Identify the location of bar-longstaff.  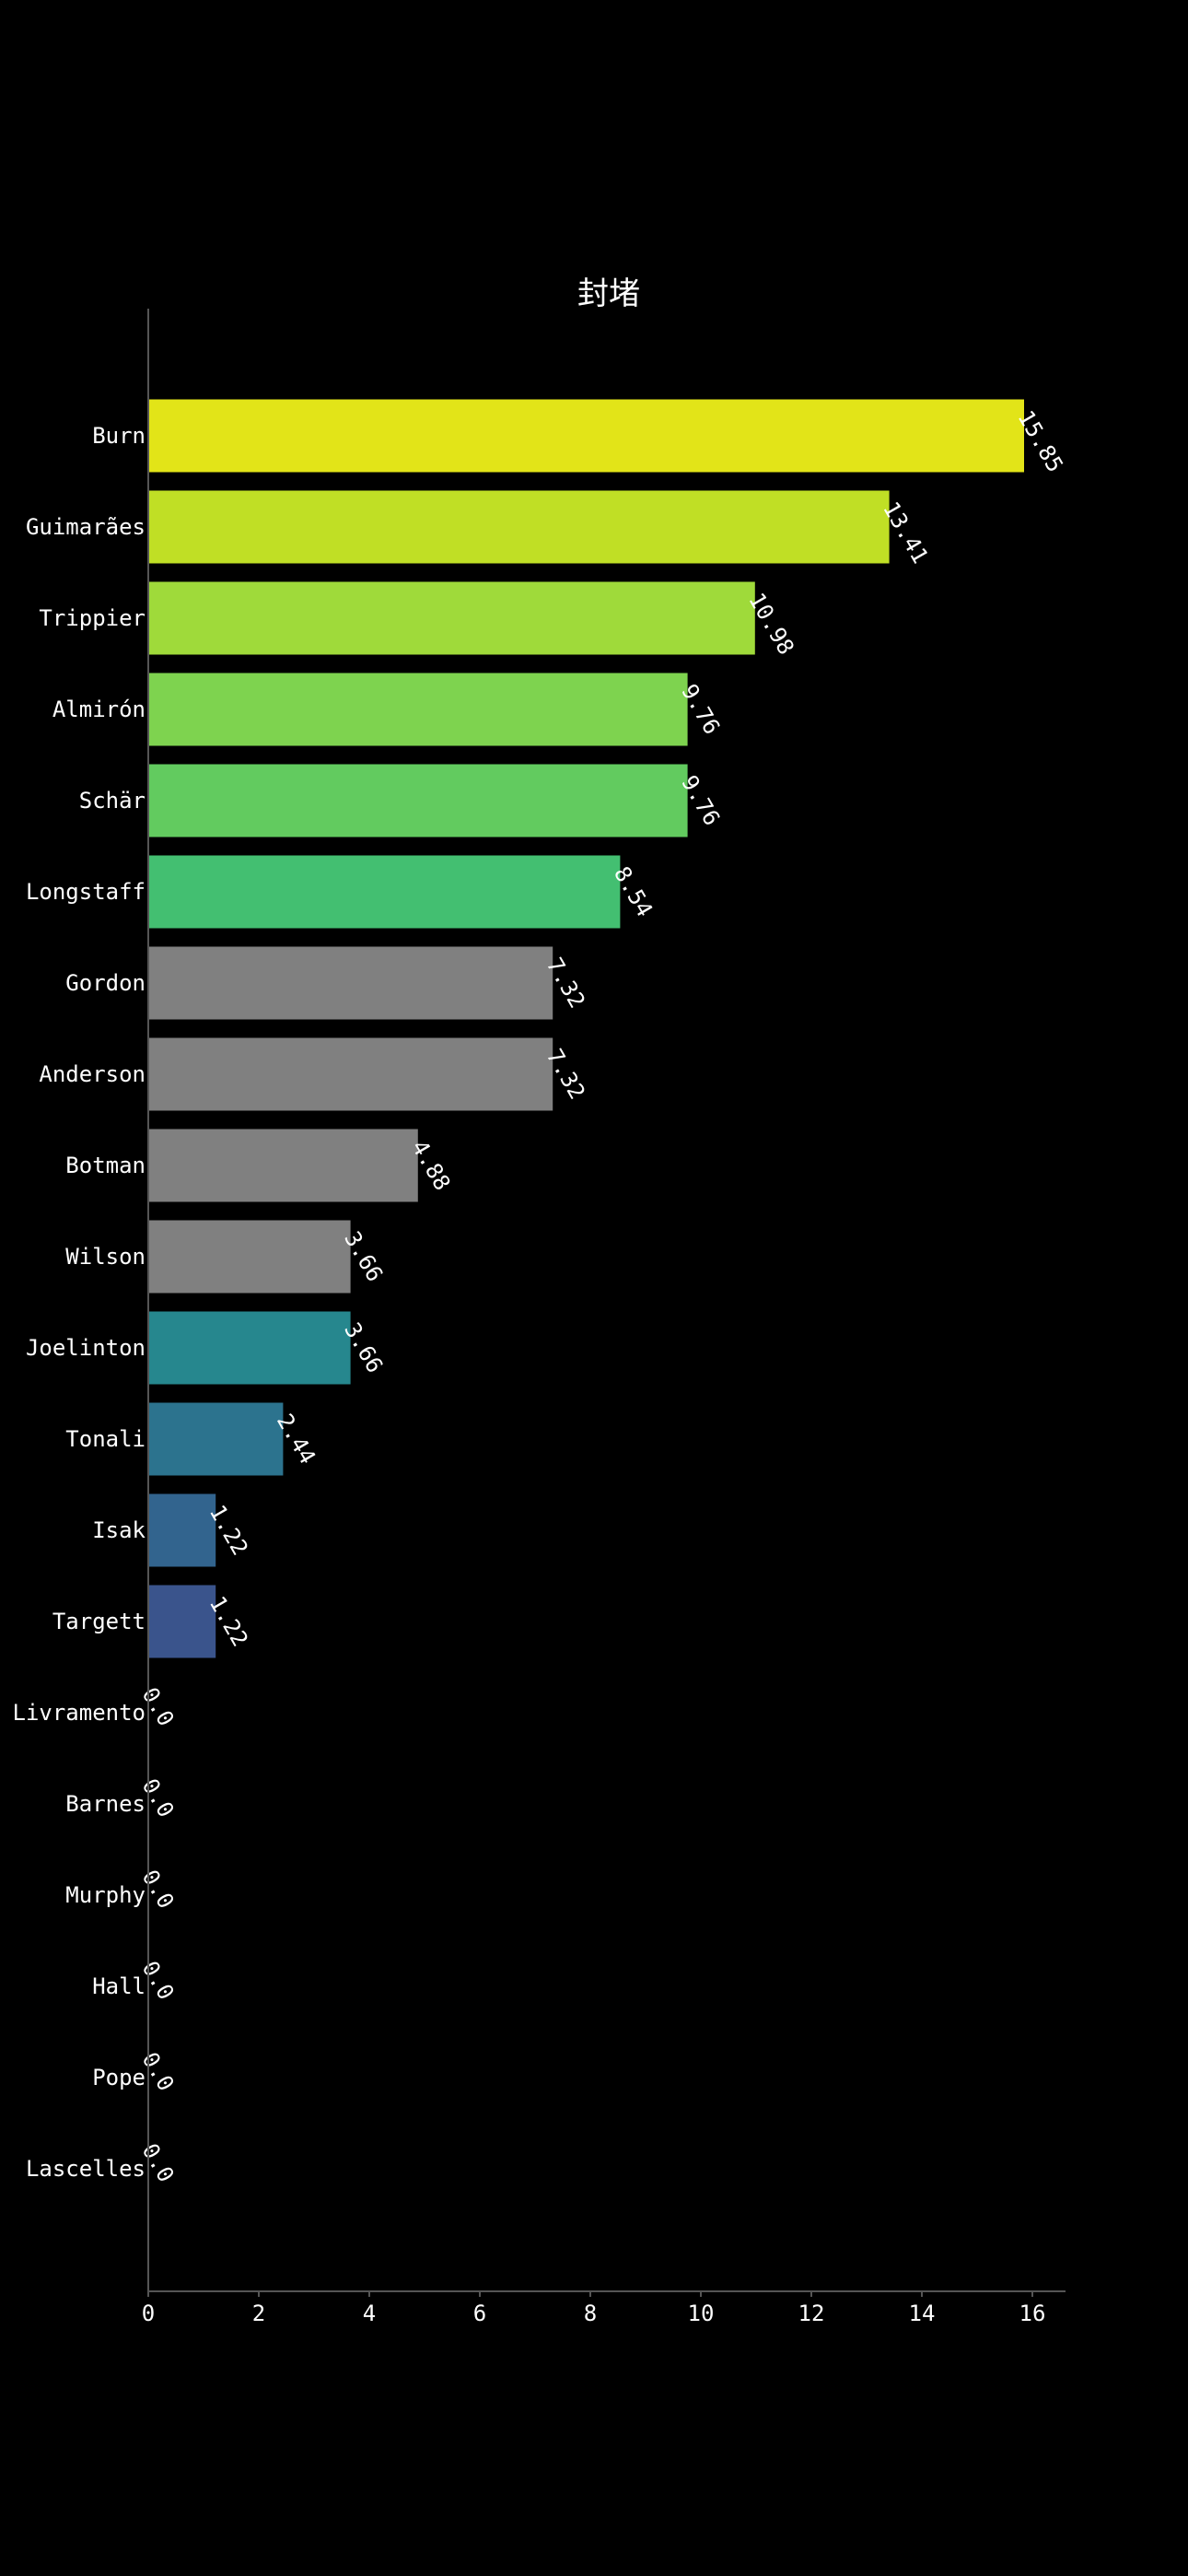
(384, 892).